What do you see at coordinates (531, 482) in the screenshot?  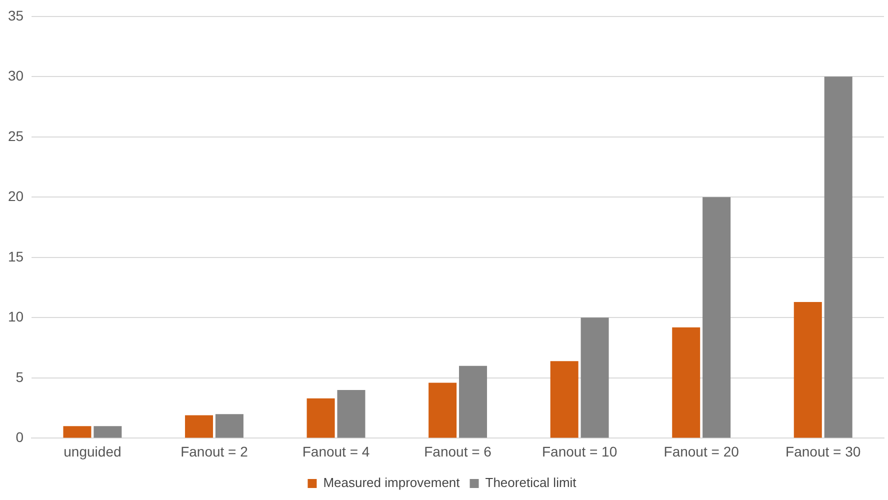 I see `legend-label: Theoretical limit` at bounding box center [531, 482].